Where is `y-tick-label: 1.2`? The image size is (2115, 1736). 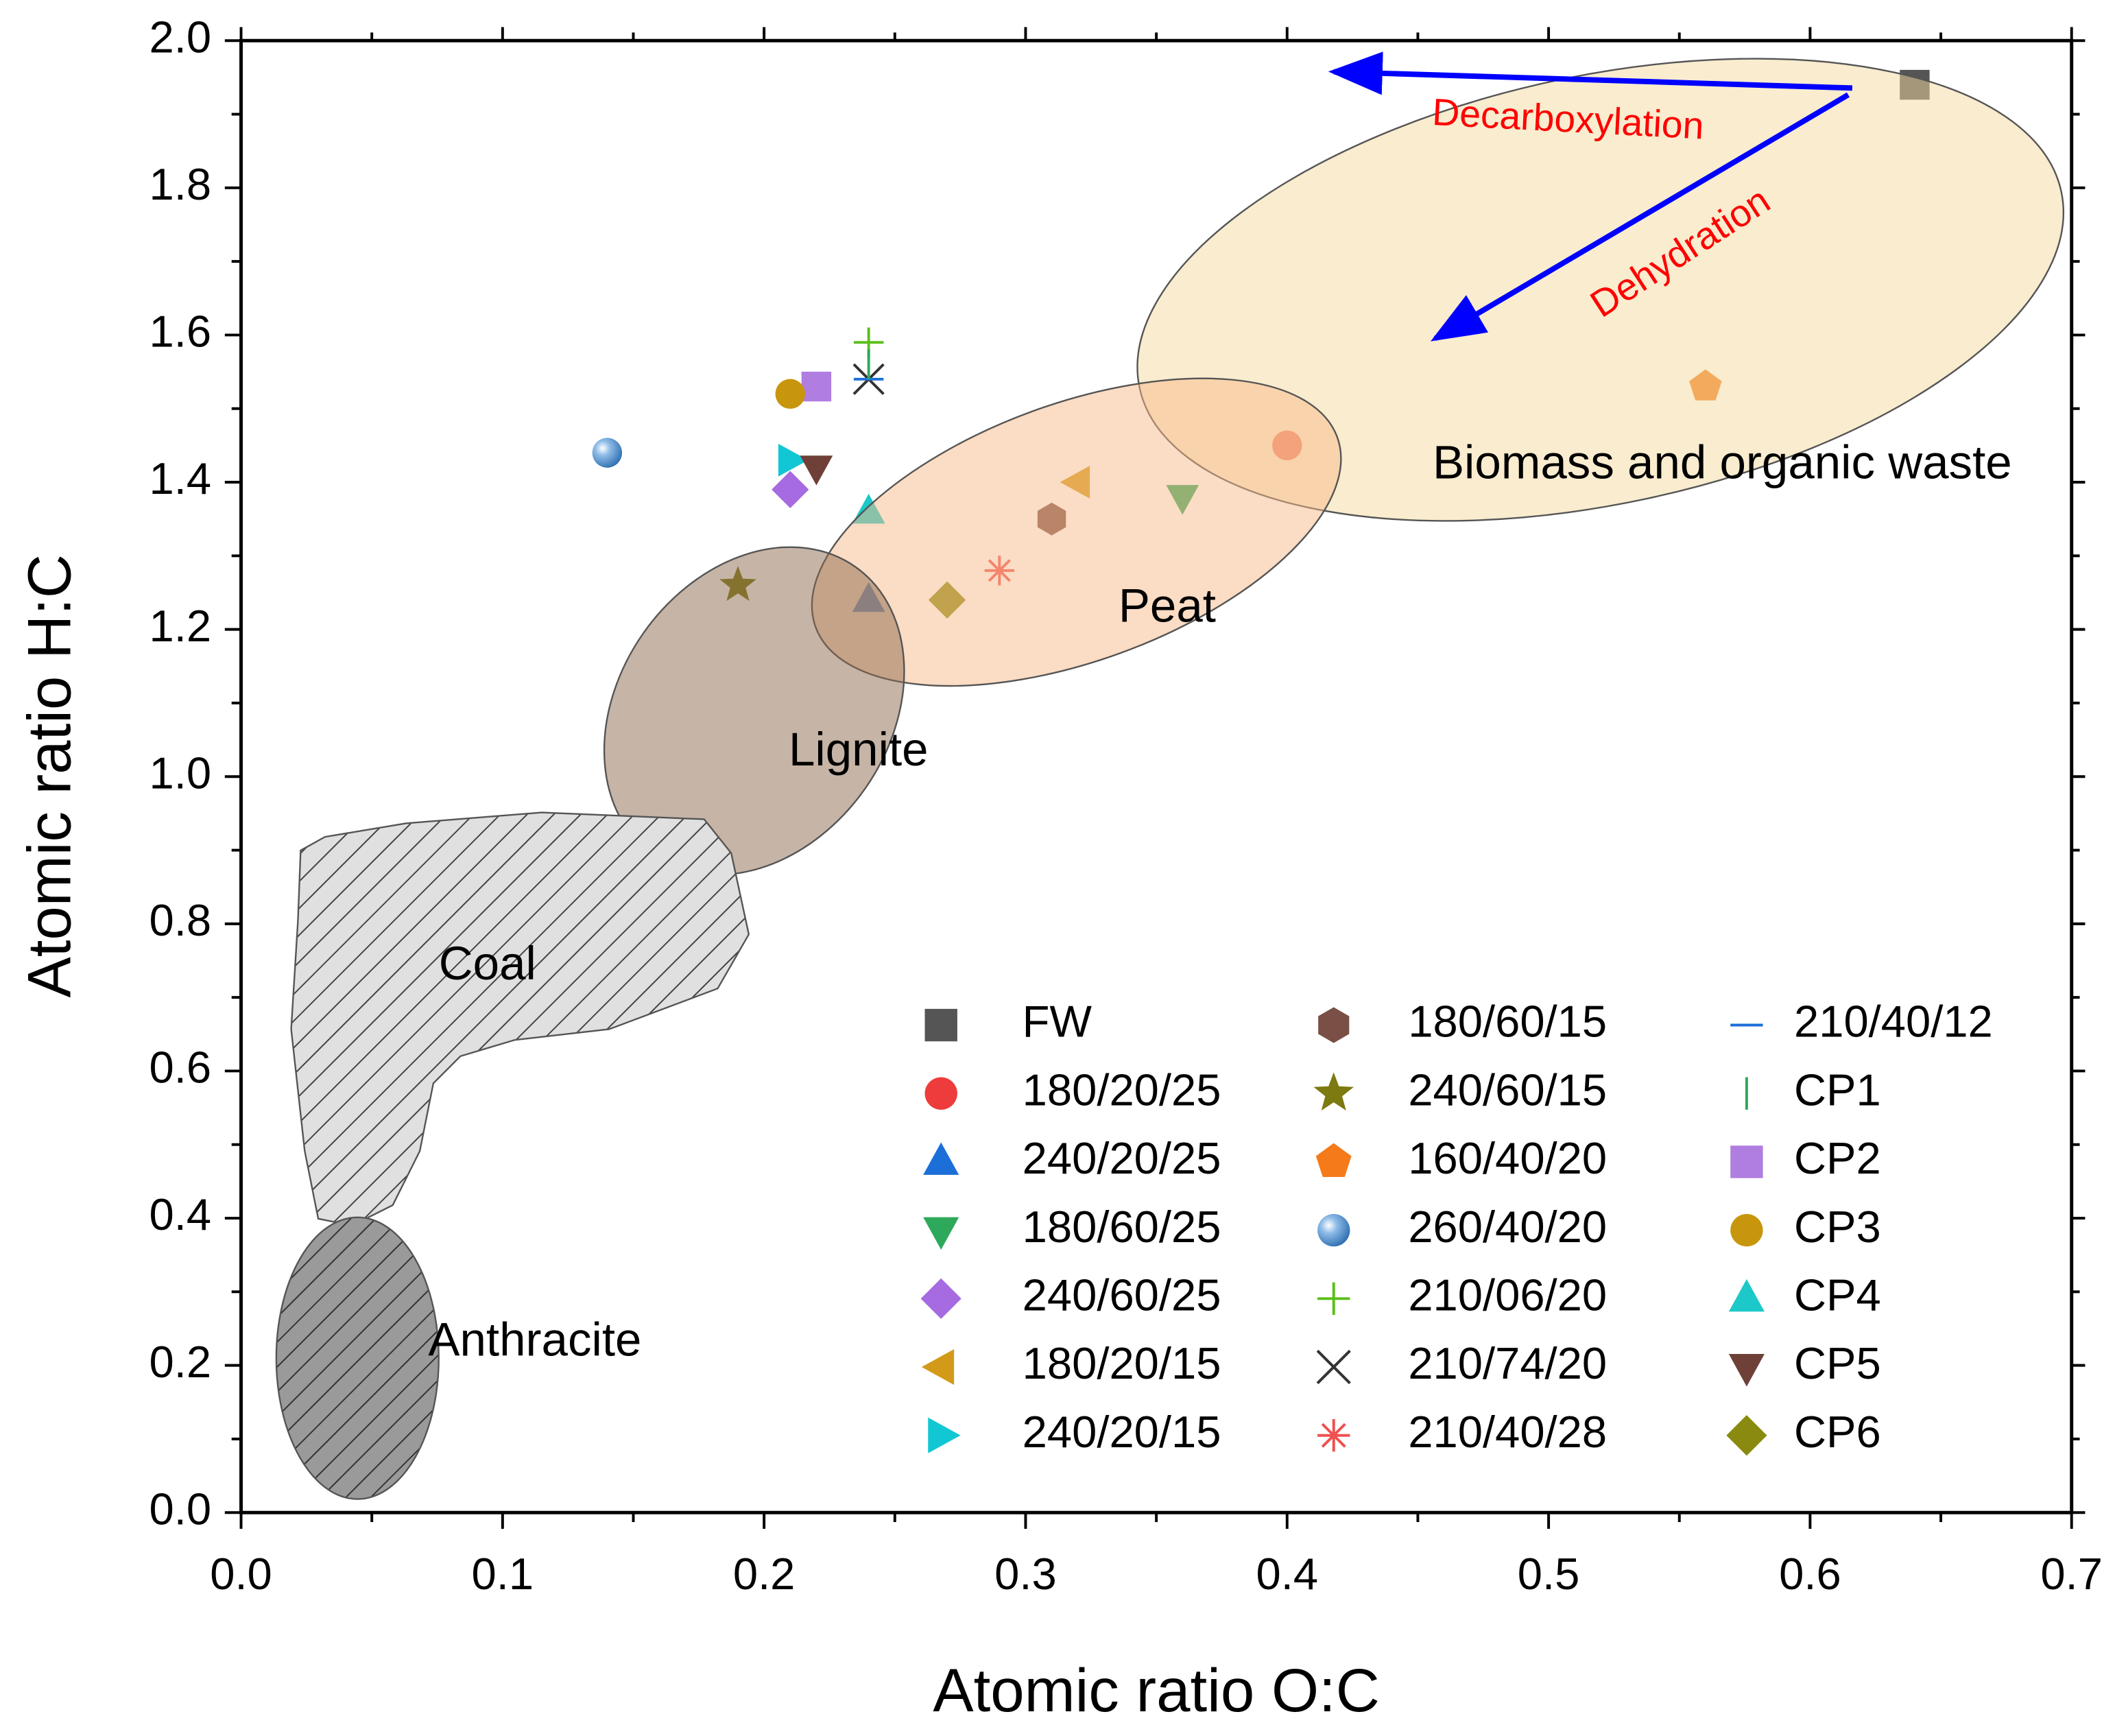
y-tick-label: 1.2 is located at coordinates (181, 626).